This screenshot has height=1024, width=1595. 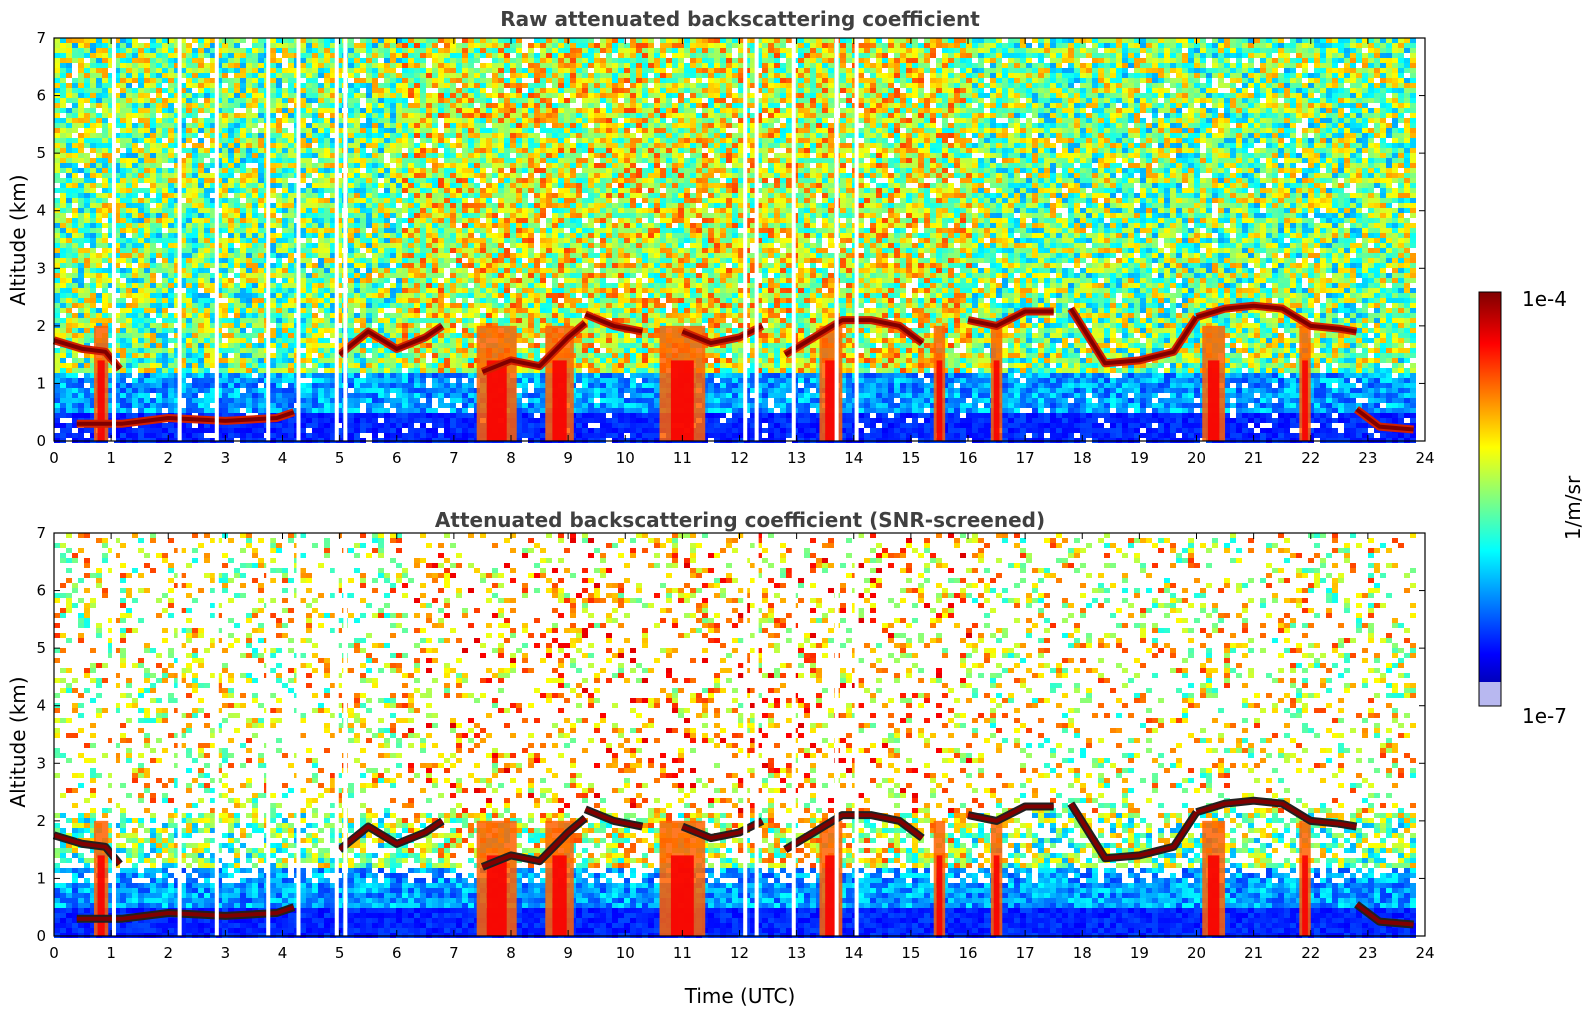 What do you see at coordinates (1573, 507) in the screenshot?
I see `colorbar-label: 1/m/sr` at bounding box center [1573, 507].